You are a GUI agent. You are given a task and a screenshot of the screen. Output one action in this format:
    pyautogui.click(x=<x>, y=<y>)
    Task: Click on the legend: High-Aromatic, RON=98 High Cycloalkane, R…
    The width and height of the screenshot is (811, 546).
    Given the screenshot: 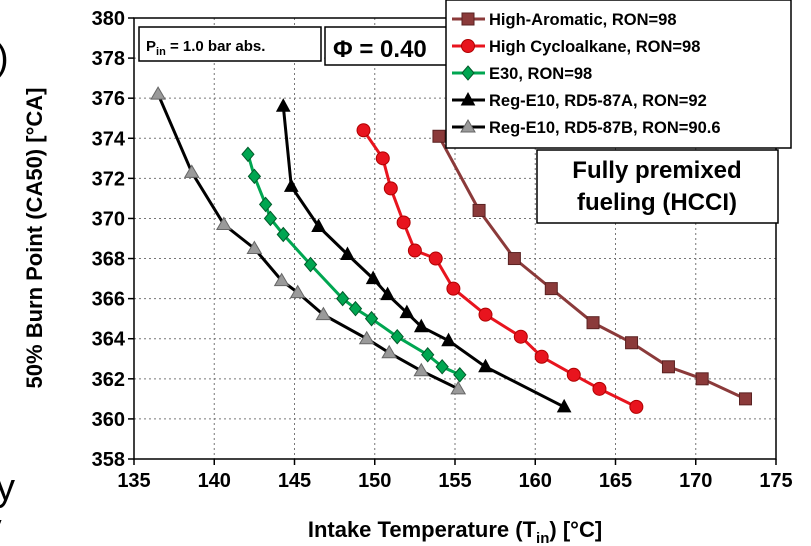 What is the action you would take?
    pyautogui.click(x=618, y=74)
    